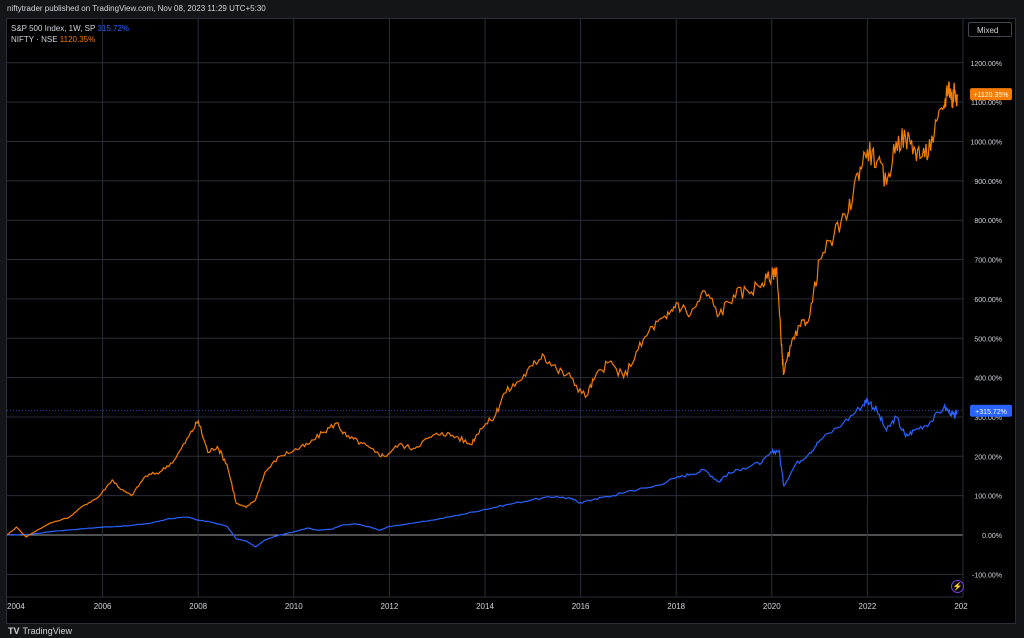 This screenshot has height=638, width=1024. I want to click on x-tick-label: 2018, so click(676, 606).